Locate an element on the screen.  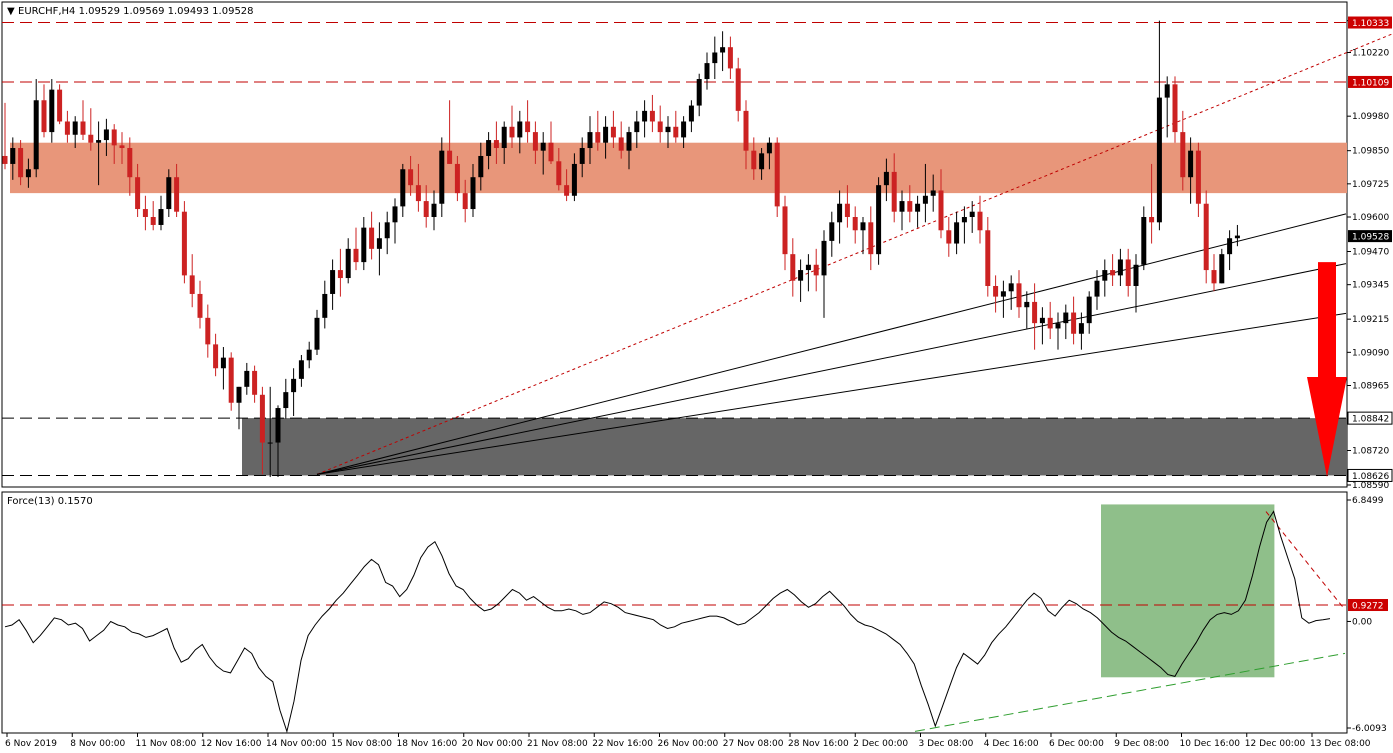
y-tick-label: 1.09725 is located at coordinates (1370, 185).